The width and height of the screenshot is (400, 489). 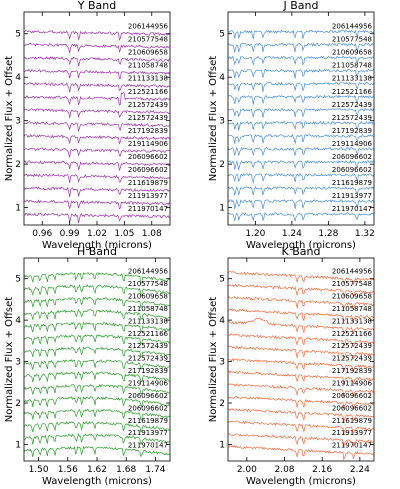 What do you see at coordinates (126, 470) in the screenshot?
I see `x-tick-label: 1.68` at bounding box center [126, 470].